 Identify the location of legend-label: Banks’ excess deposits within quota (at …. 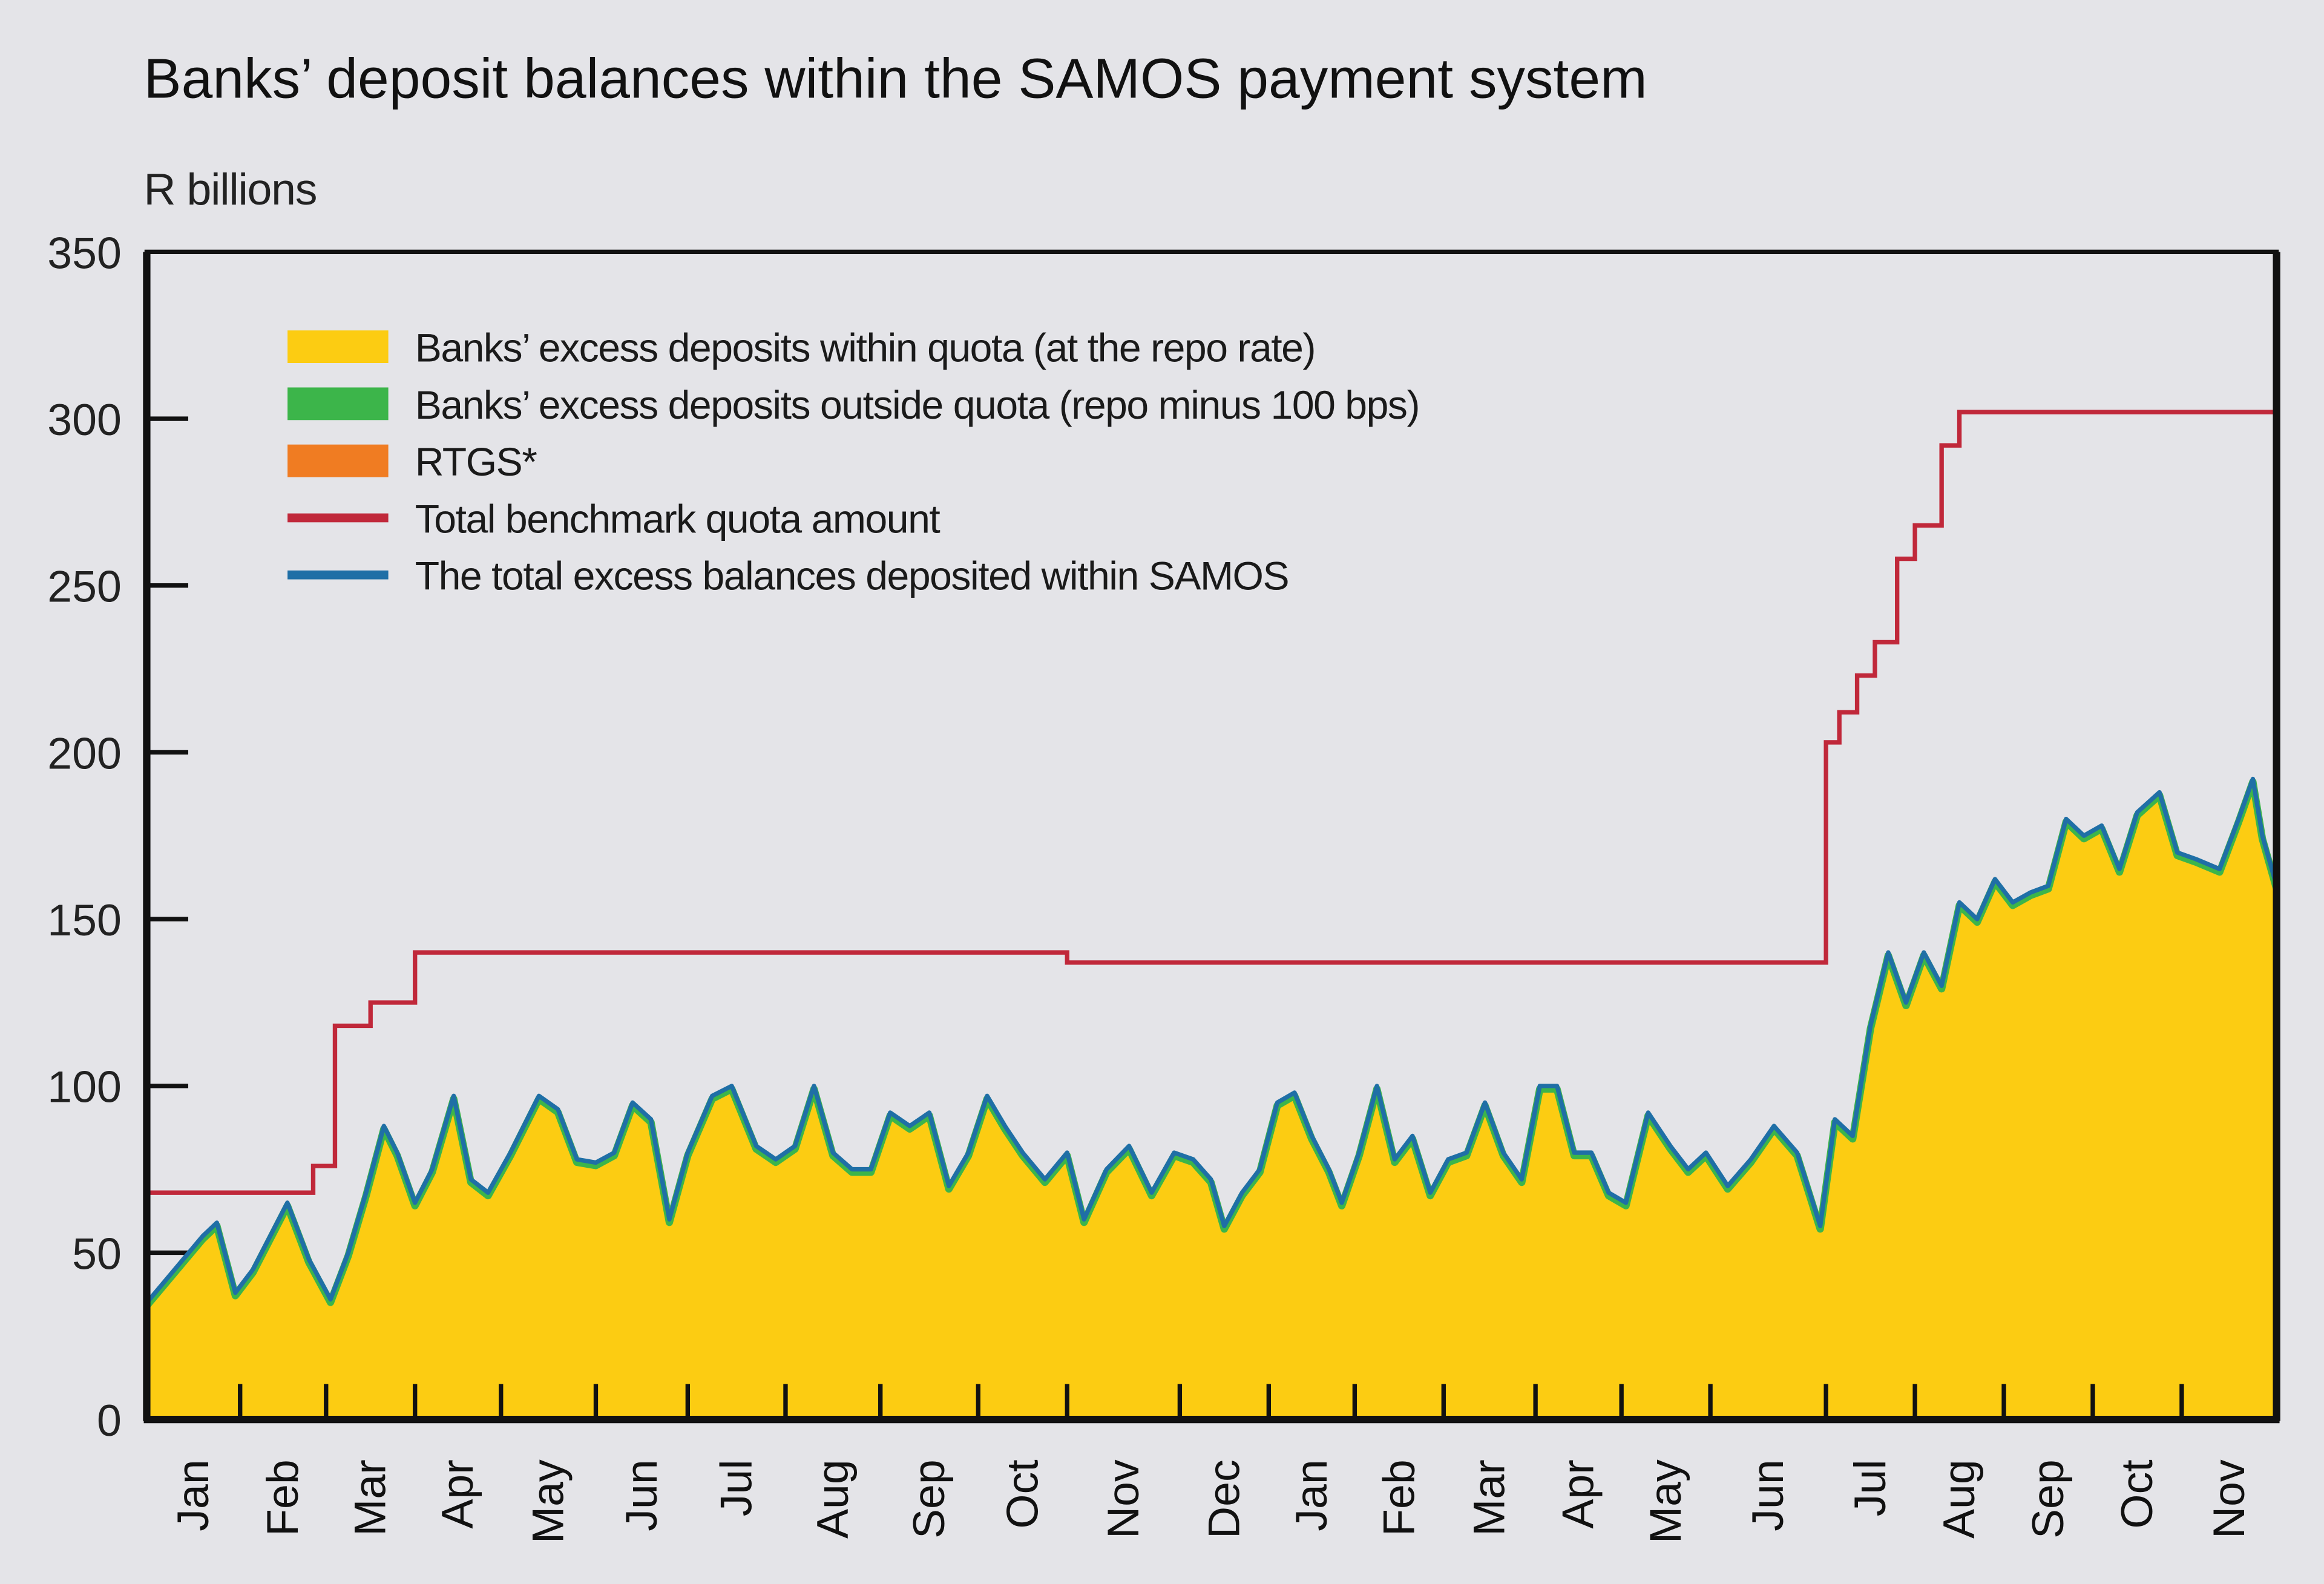
(865, 348).